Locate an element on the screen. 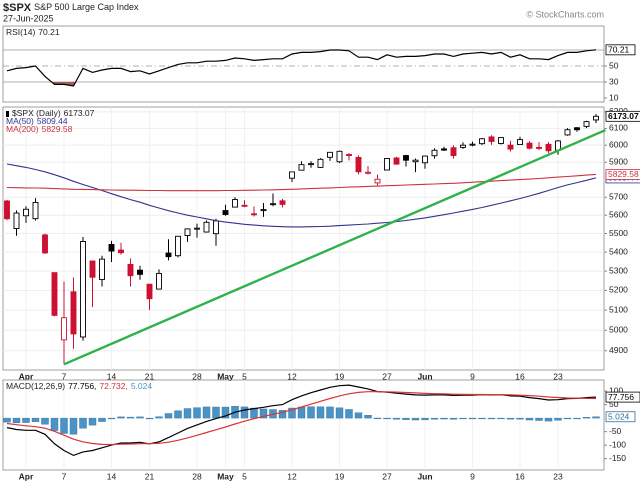 The height and width of the screenshot is (482, 640). legend-name: MA(50) is located at coordinates (20, 121).